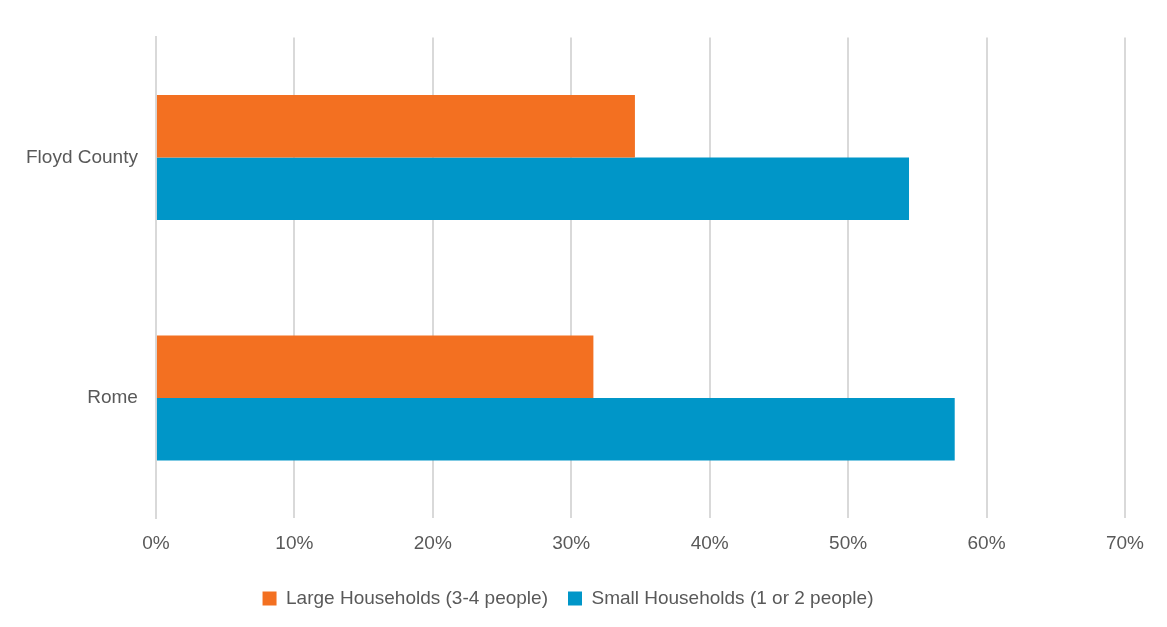 The image size is (1167, 627). What do you see at coordinates (732, 597) in the screenshot?
I see `legend-label: Small Households (1 or 2 people)` at bounding box center [732, 597].